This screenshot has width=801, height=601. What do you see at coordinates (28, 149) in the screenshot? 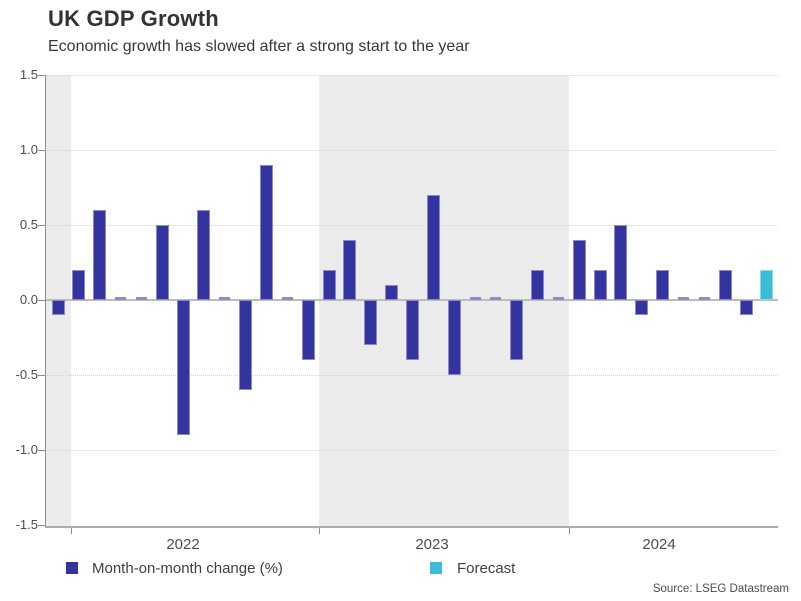
I see `y-axis-tick-label: 1.0` at bounding box center [28, 149].